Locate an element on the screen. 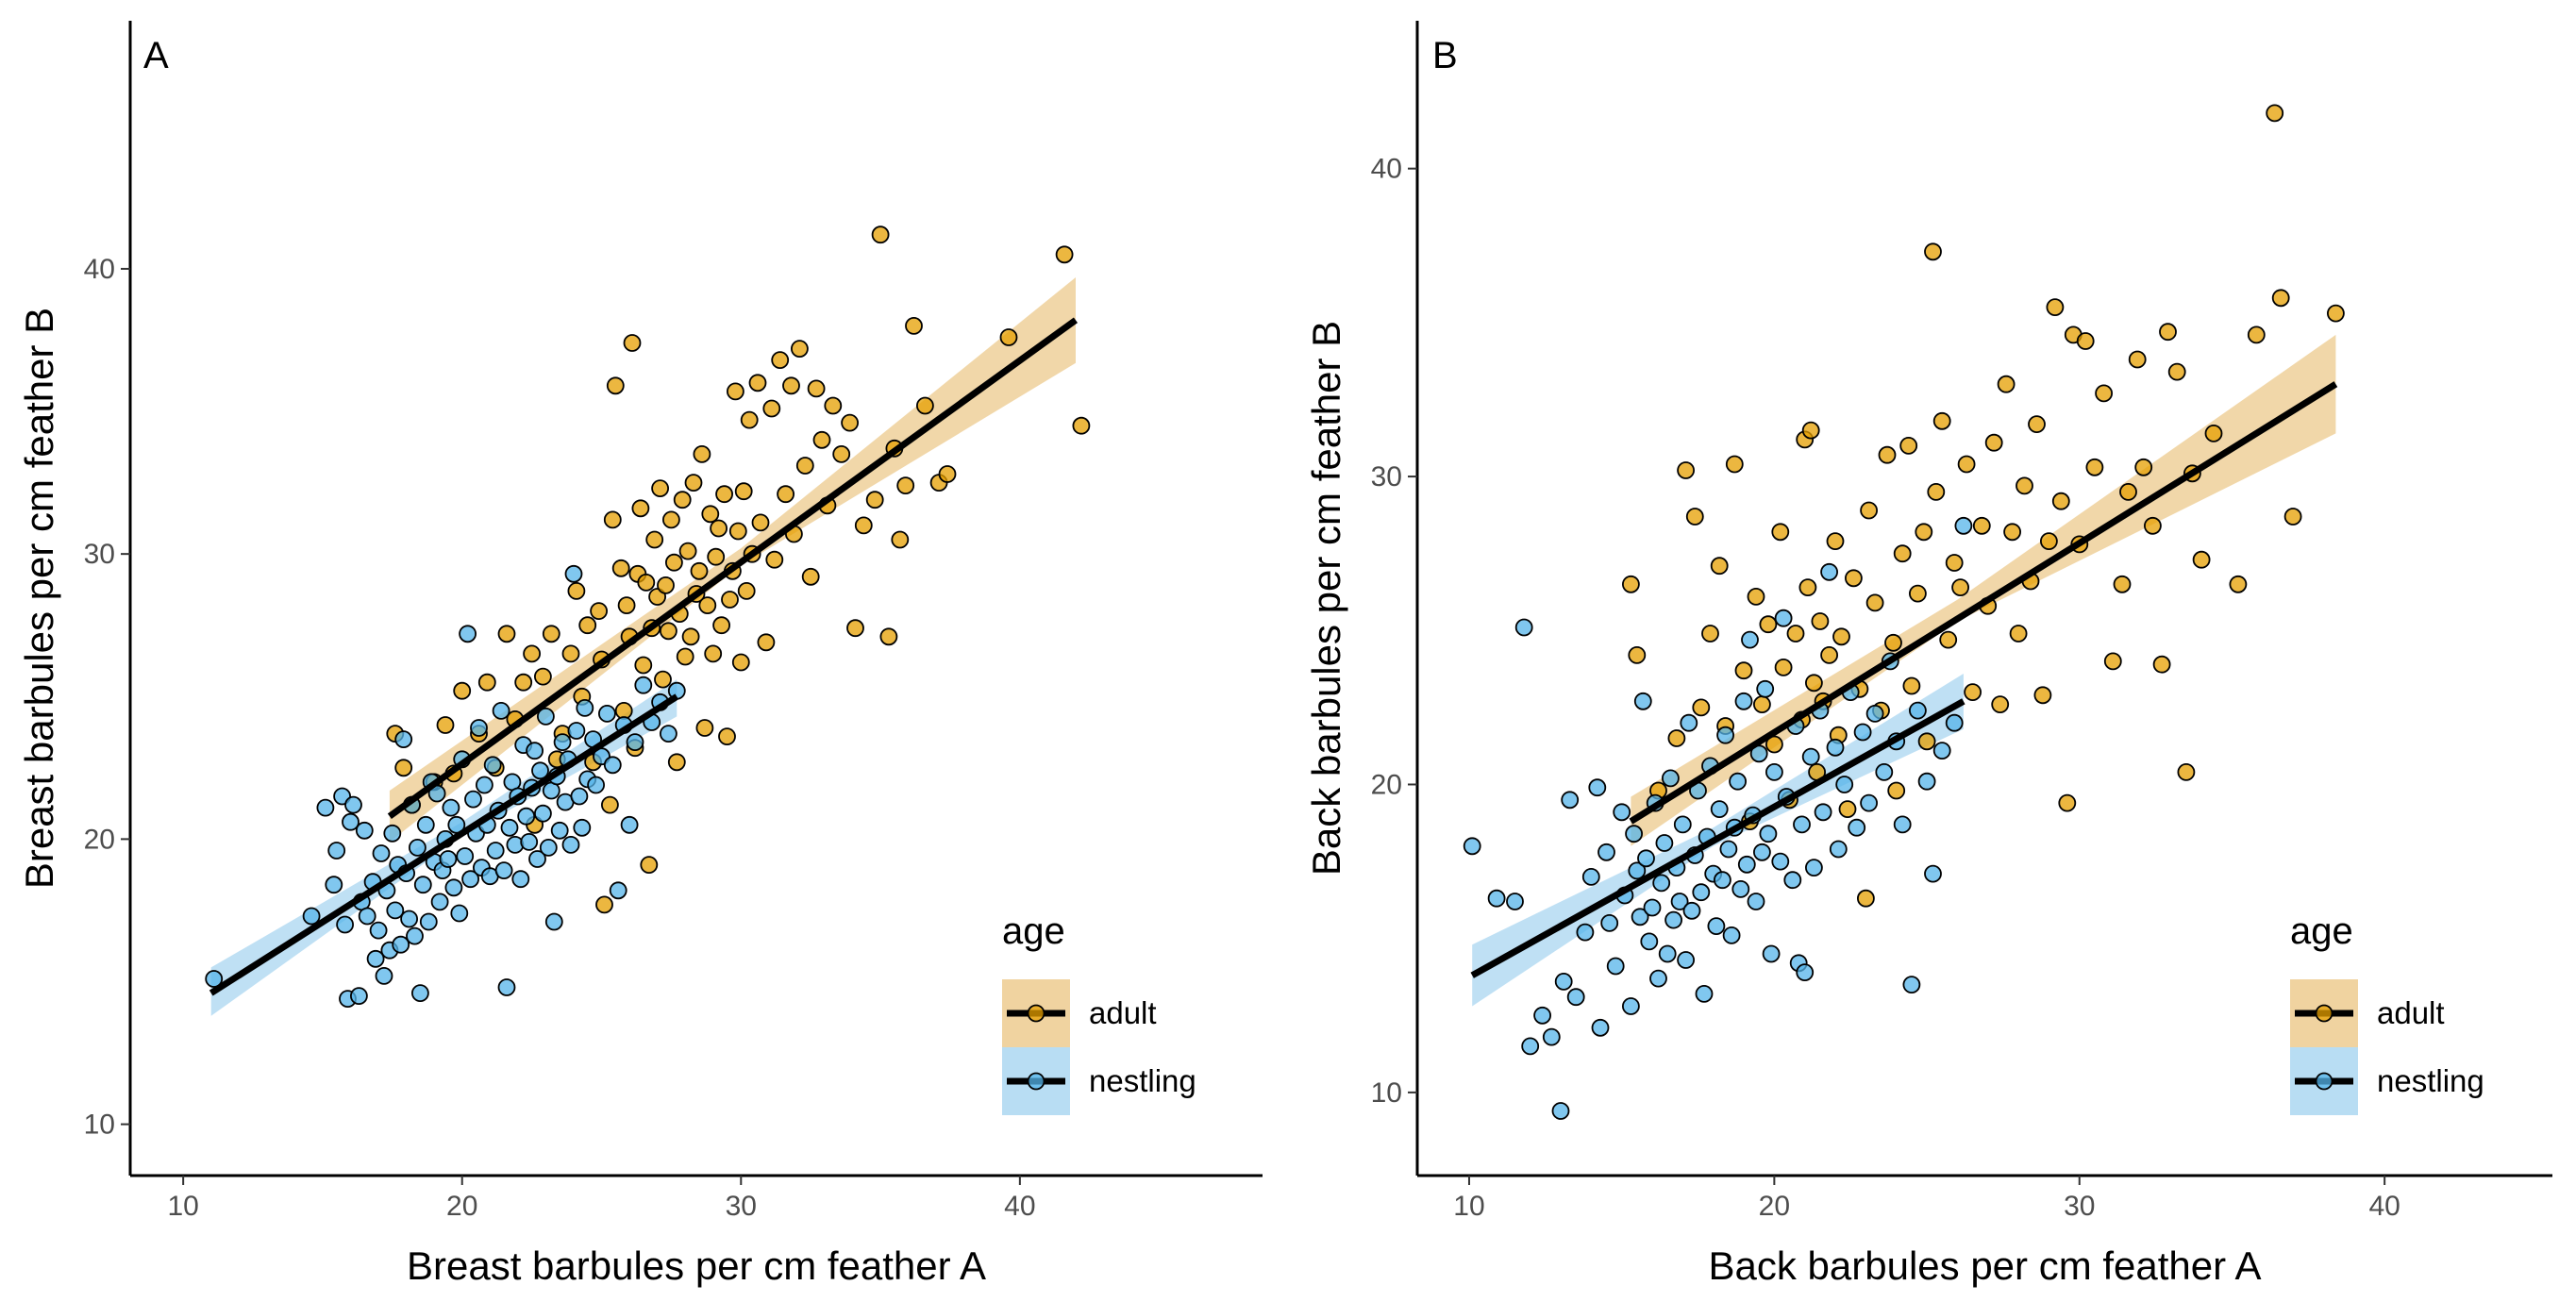 The height and width of the screenshot is (1302, 2576). y-tick-label: 20 is located at coordinates (1386, 785).